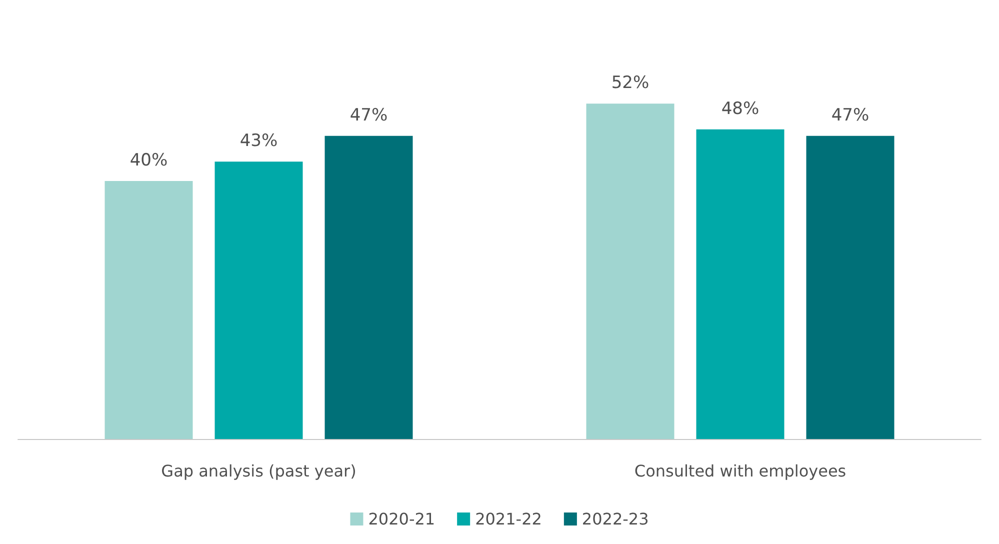 This screenshot has height=544, width=999. I want to click on legend-label: 2020-21, so click(402, 519).